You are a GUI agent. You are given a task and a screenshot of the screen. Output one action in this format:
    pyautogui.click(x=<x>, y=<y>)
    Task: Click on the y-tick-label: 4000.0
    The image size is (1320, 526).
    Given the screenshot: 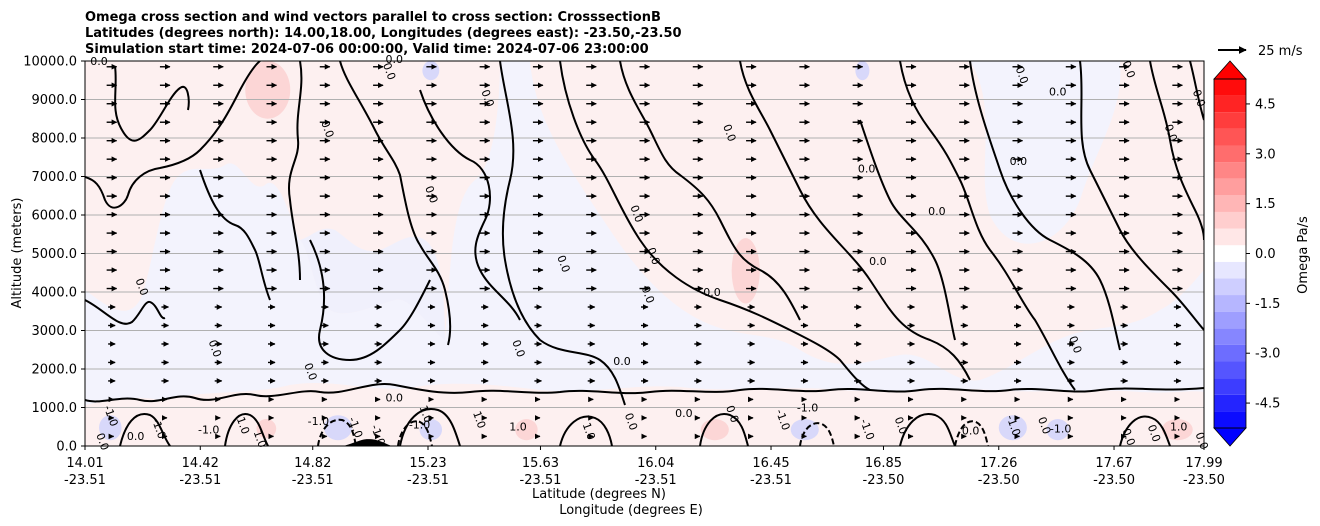 What is the action you would take?
    pyautogui.click(x=55, y=293)
    